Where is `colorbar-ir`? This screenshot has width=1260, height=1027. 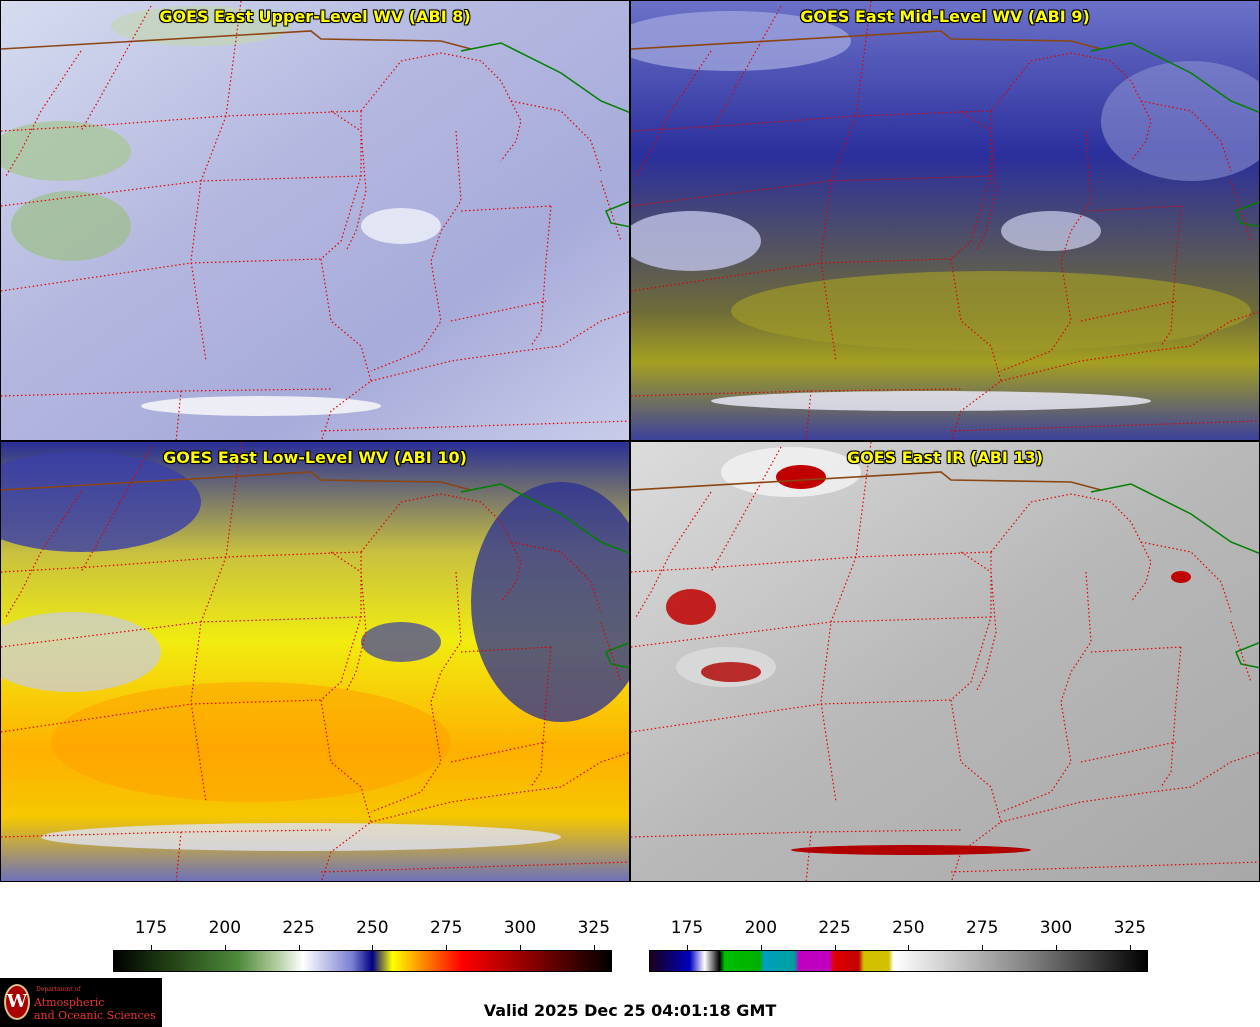
colorbar-ir is located at coordinates (898, 961).